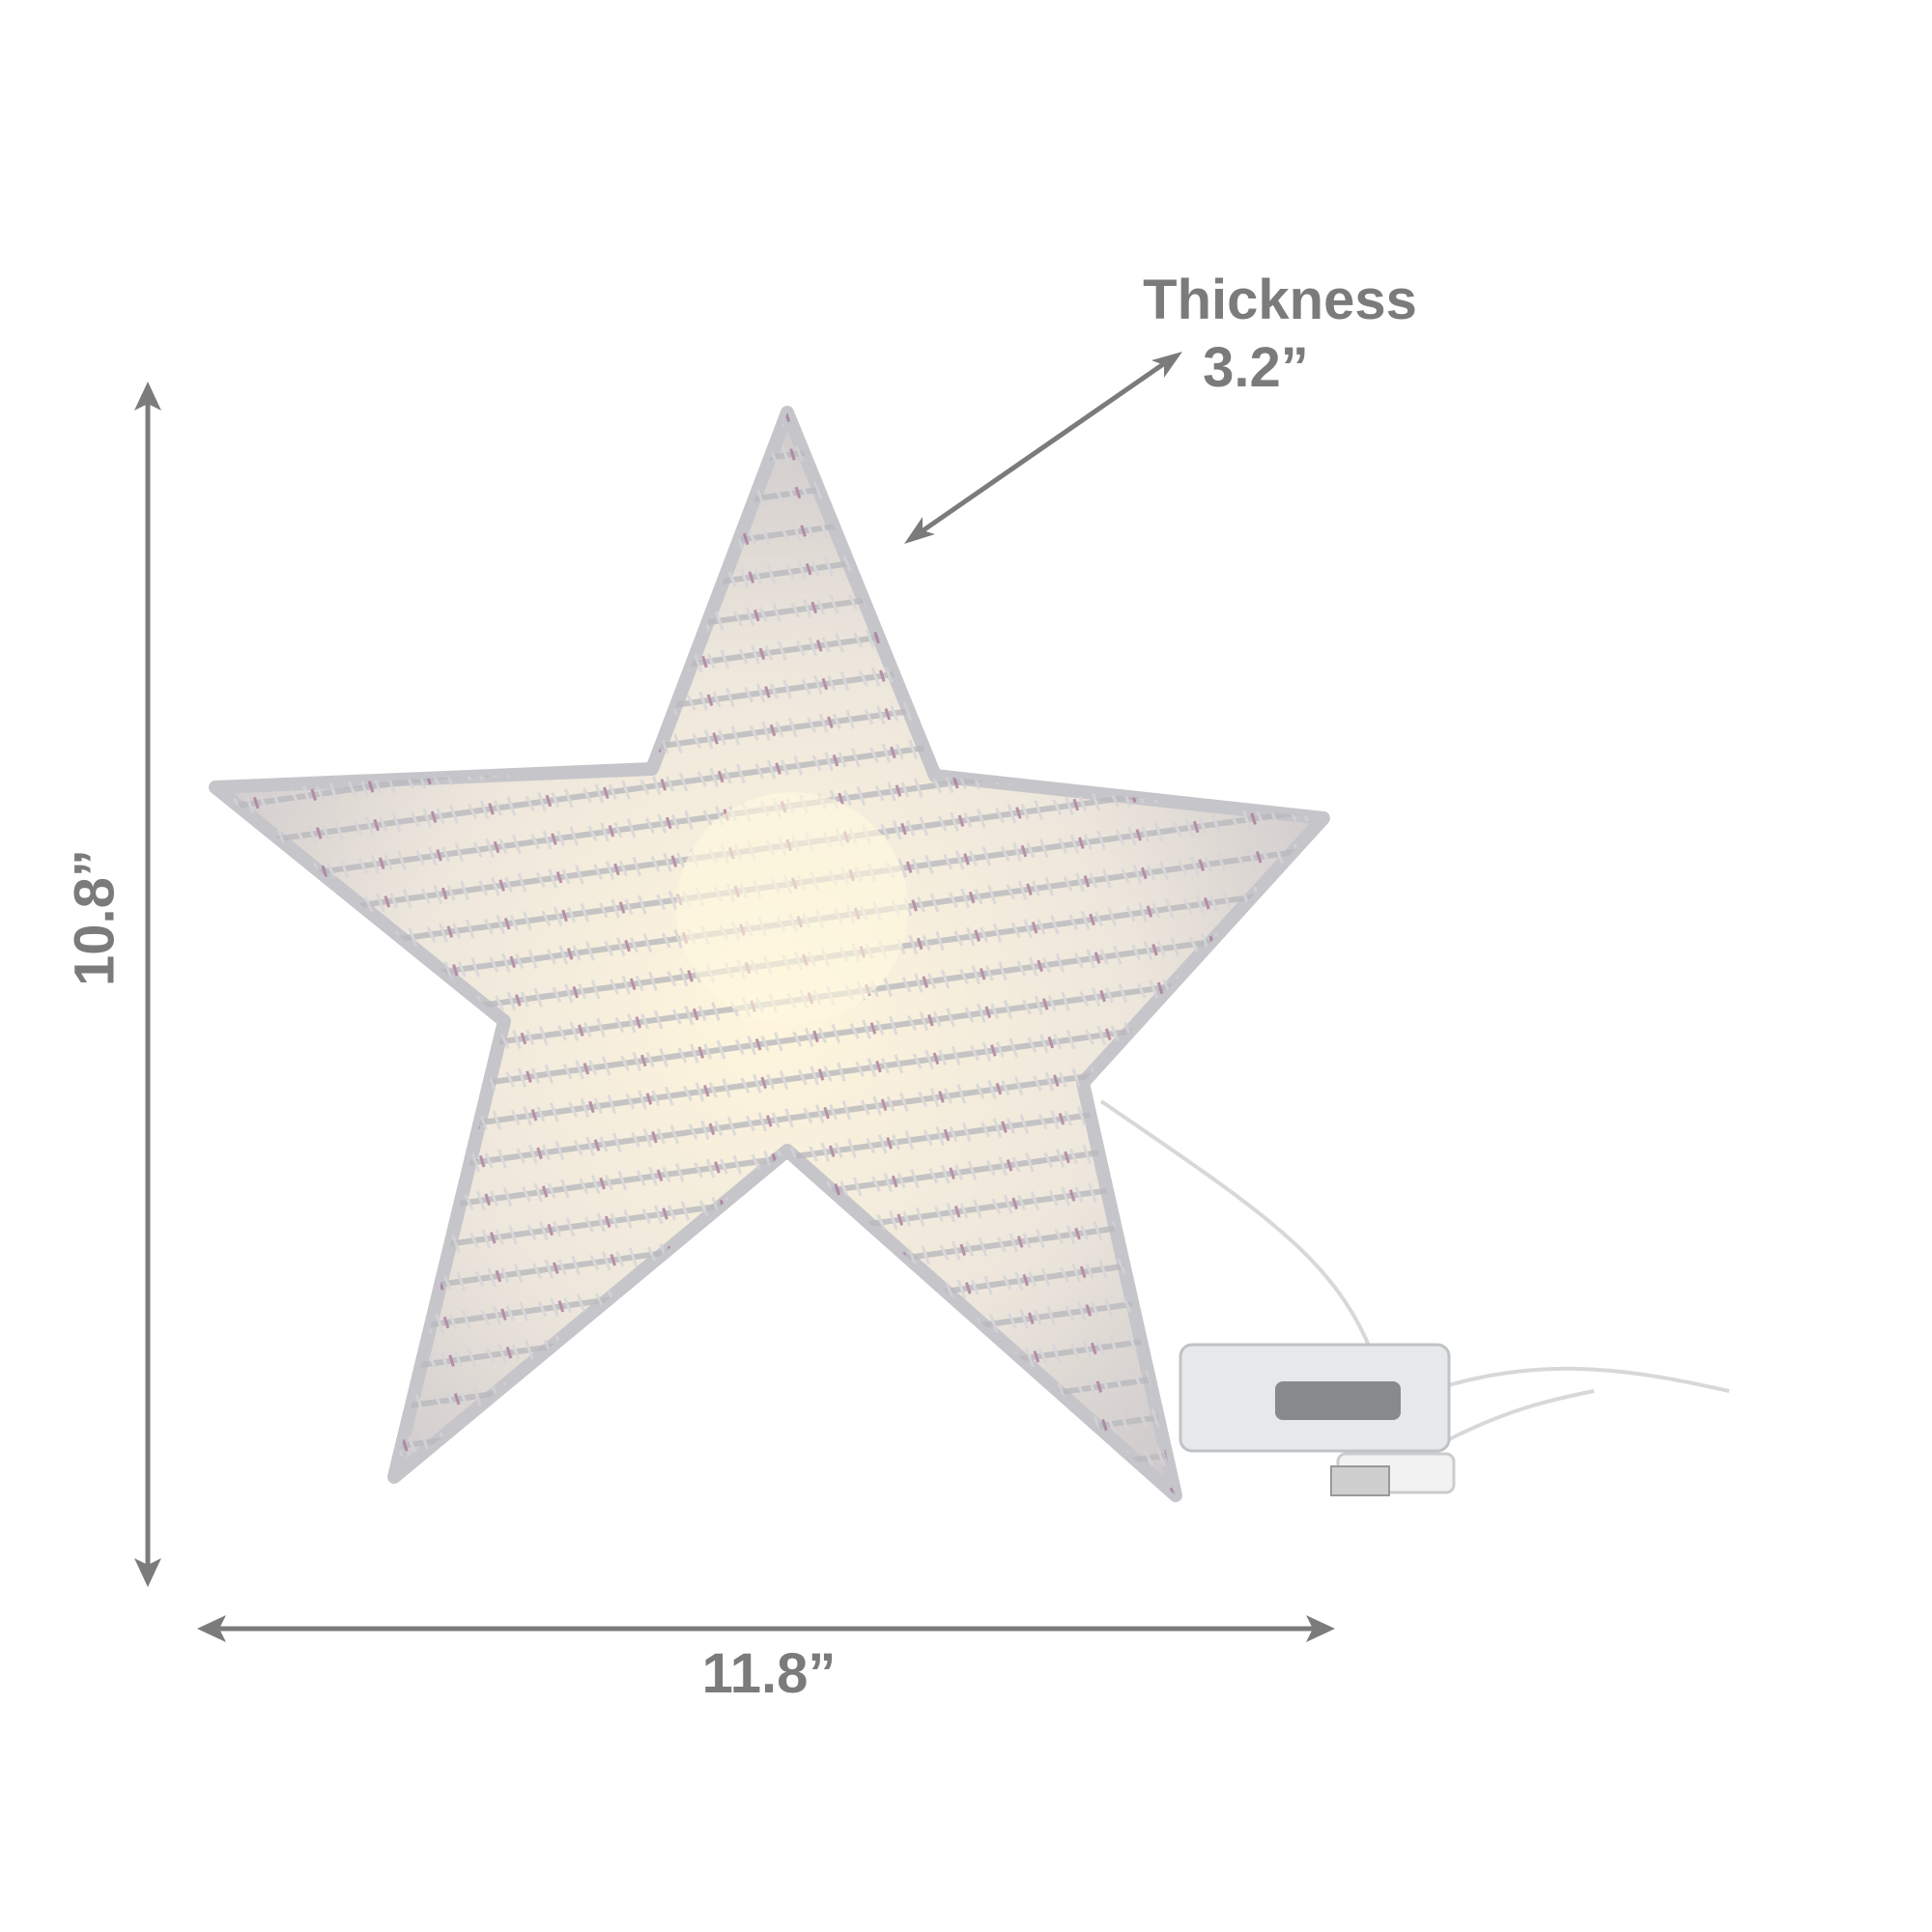 The width and height of the screenshot is (1932, 1932). I want to click on thickness-title: Thickness, so click(1280, 300).